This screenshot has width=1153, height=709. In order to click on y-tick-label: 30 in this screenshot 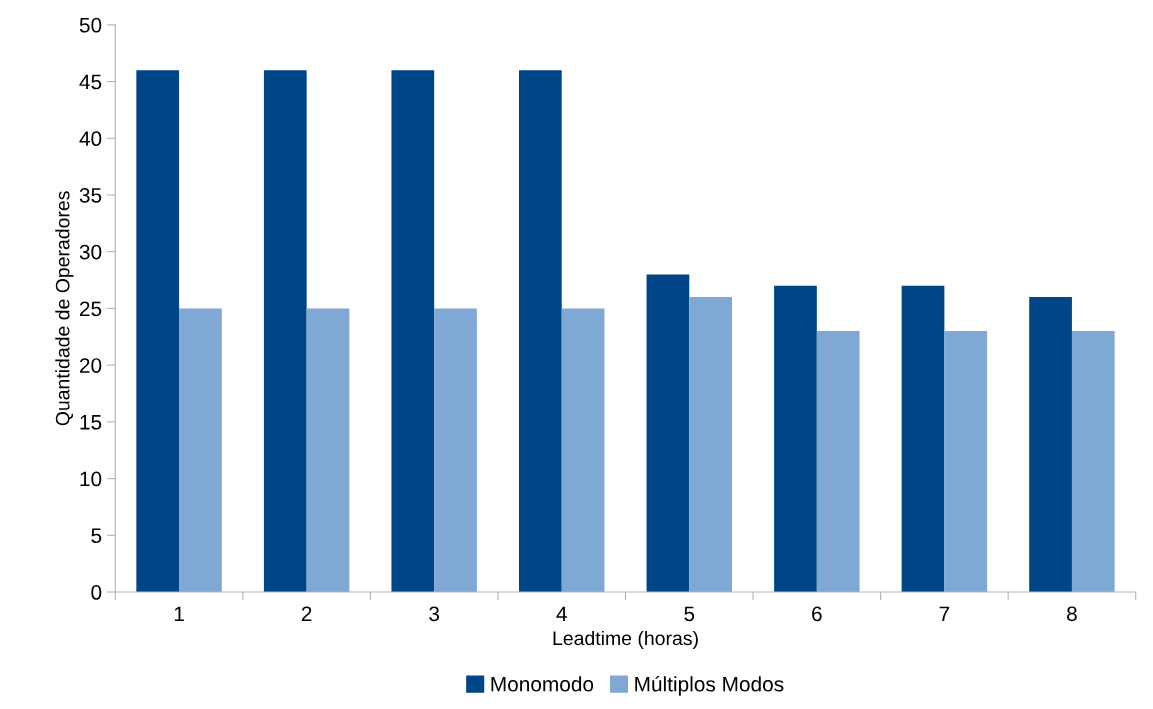, I will do `click(90, 252)`.